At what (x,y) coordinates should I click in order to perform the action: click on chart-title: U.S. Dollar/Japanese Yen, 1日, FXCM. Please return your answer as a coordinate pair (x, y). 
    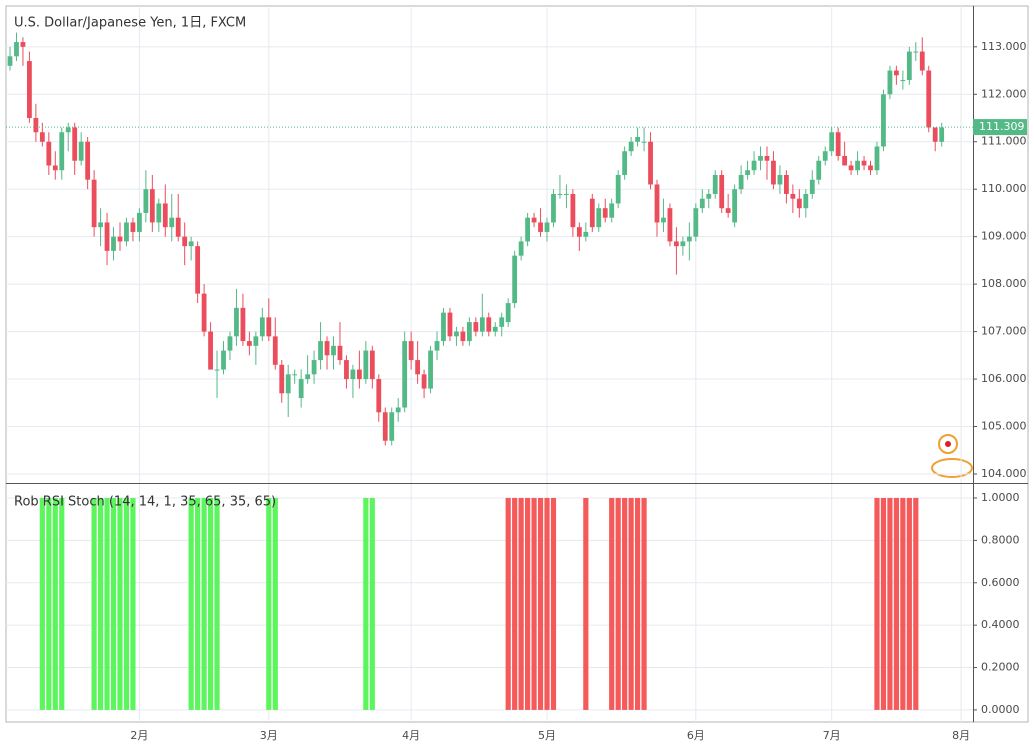
    Looking at the image, I should click on (130, 23).